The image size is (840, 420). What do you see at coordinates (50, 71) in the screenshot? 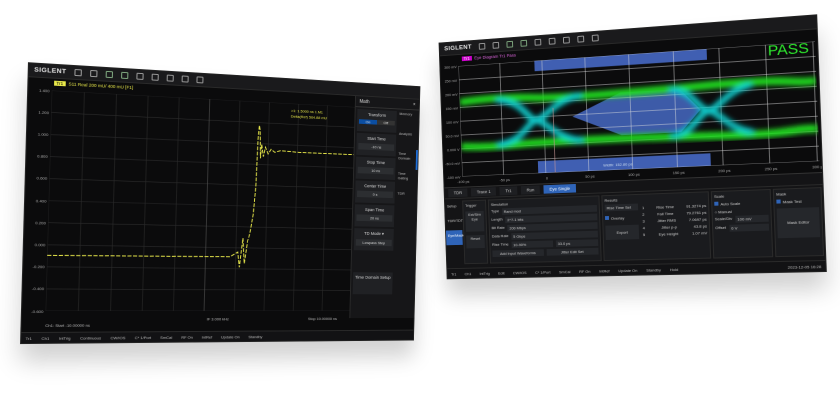
I see `siglent-logo: SIGLENT` at bounding box center [50, 71].